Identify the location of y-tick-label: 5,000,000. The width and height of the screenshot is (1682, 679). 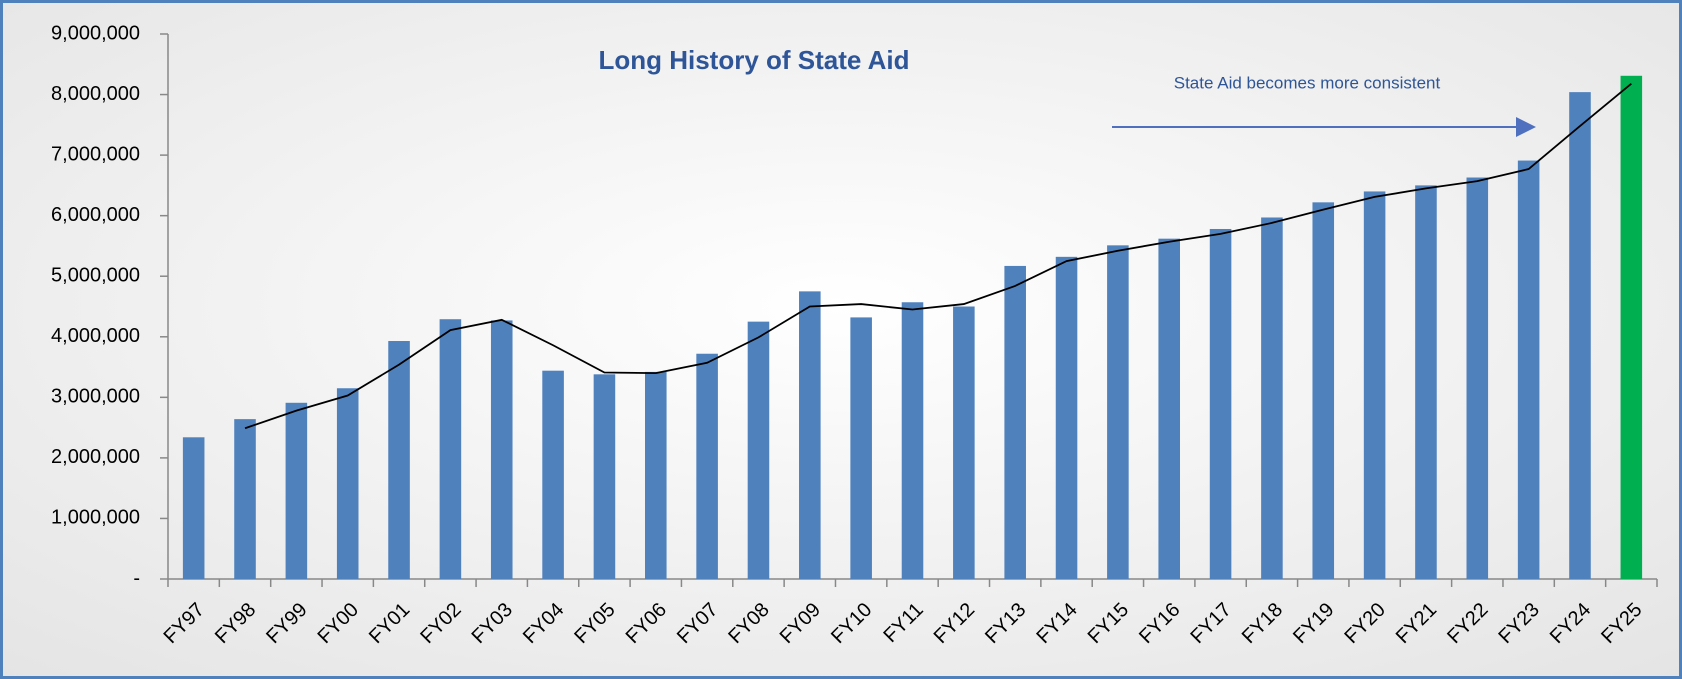
(95, 276).